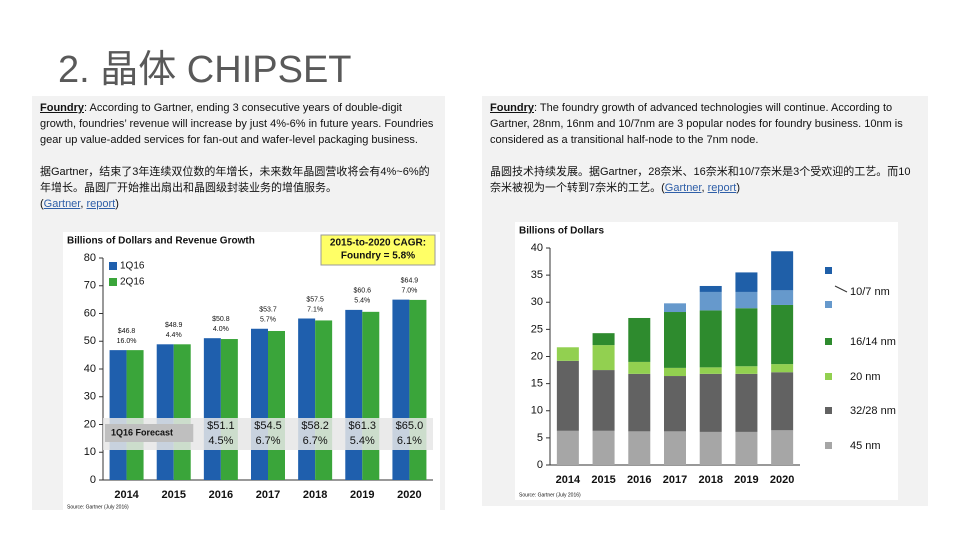 The image size is (960, 540). I want to click on y-tick-label: 60, so click(90, 313).